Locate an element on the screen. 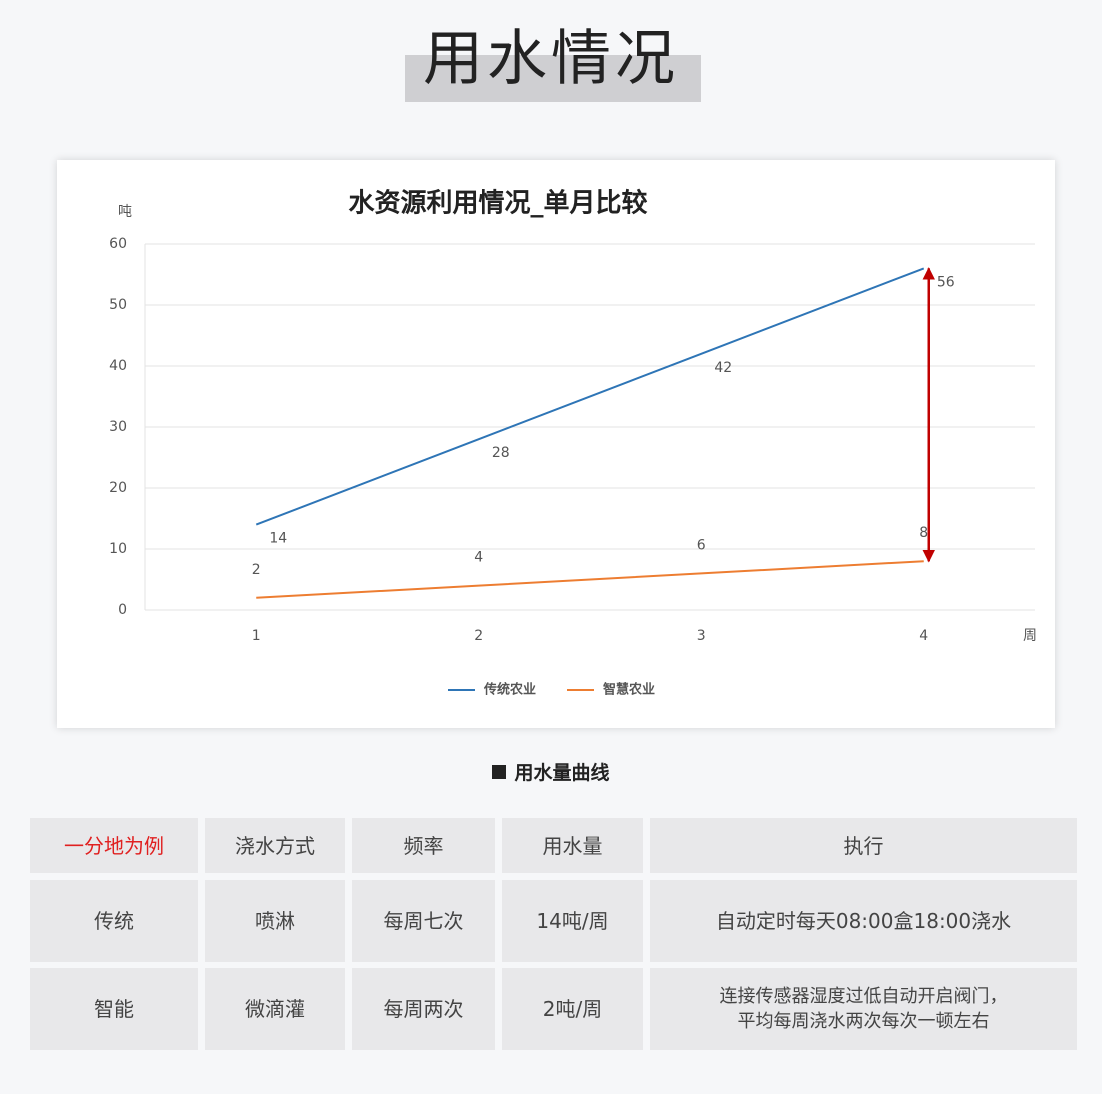  table-cell: 传统 is located at coordinates (114, 921).